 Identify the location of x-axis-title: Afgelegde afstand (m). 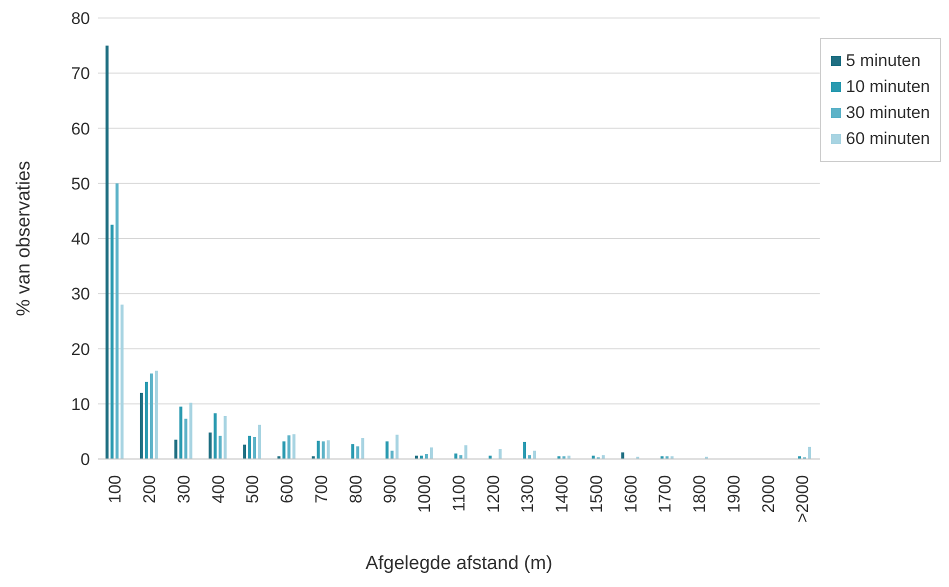
(458, 563).